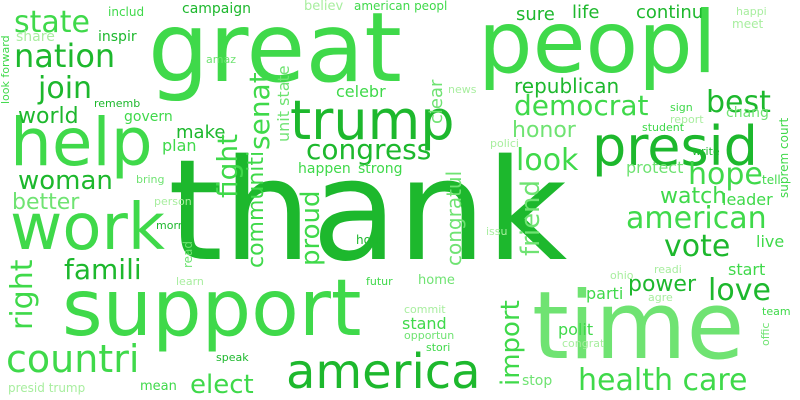 The height and width of the screenshot is (400, 800). Describe the element at coordinates (201, 132) in the screenshot. I see `word-make: make` at that location.